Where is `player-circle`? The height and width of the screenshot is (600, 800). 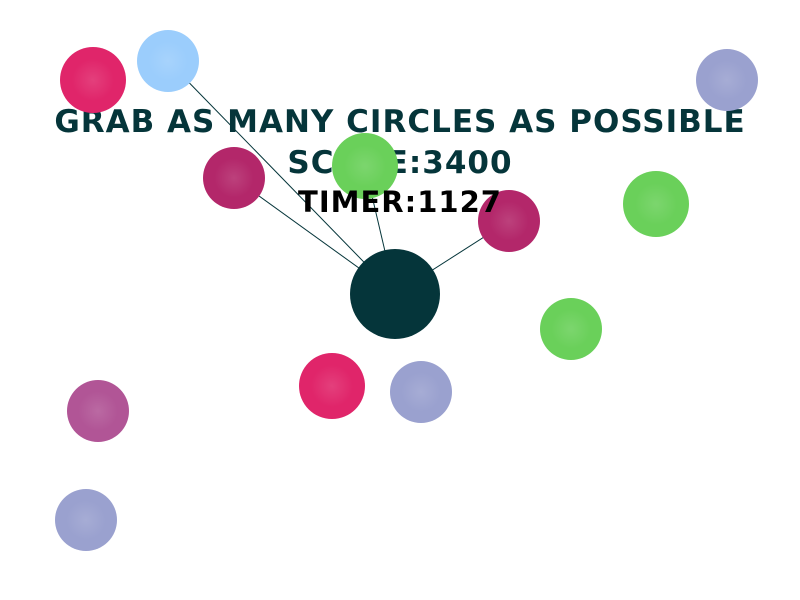 player-circle is located at coordinates (395, 294).